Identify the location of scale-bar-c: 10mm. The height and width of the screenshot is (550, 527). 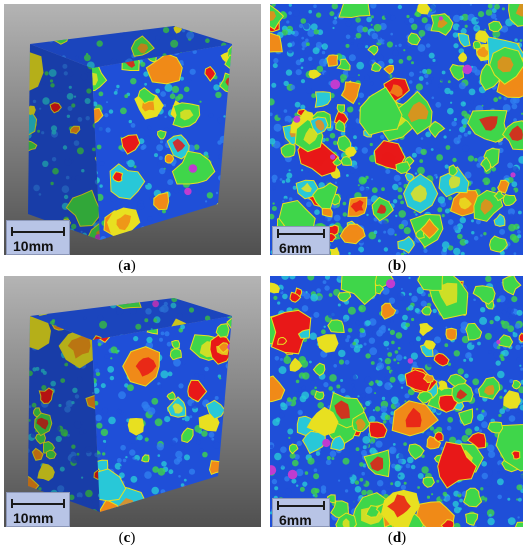
(38, 509).